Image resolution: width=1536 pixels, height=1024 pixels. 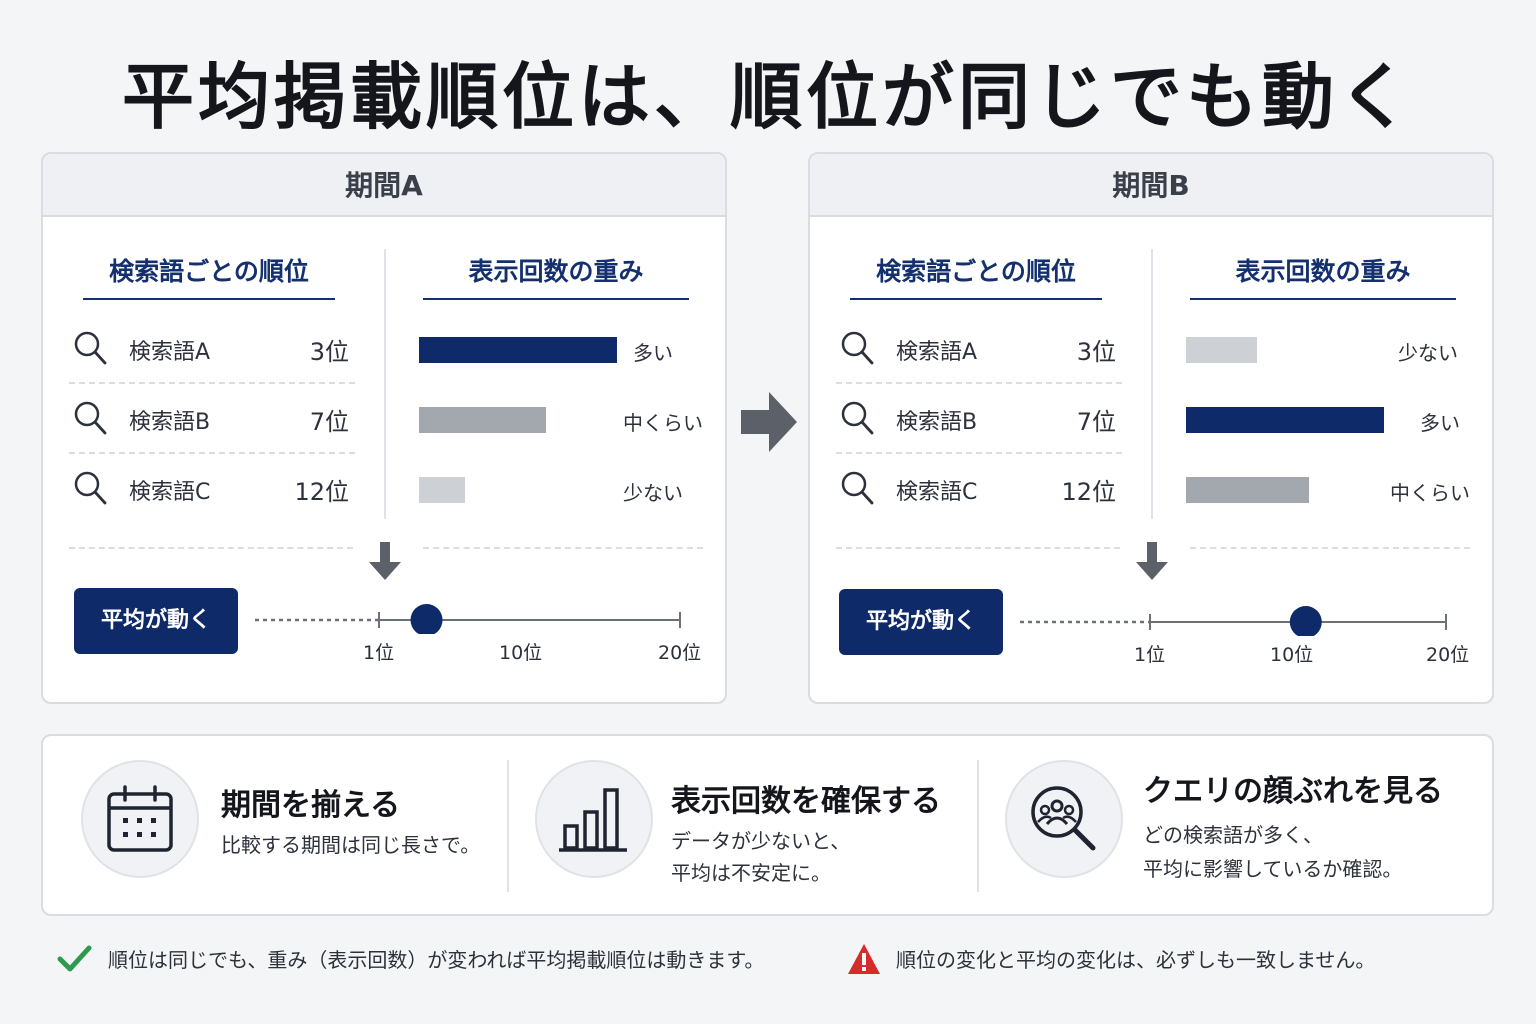 What do you see at coordinates (351, 845) in the screenshot?
I see `tip-text: 比較する期間は同じ長さで。` at bounding box center [351, 845].